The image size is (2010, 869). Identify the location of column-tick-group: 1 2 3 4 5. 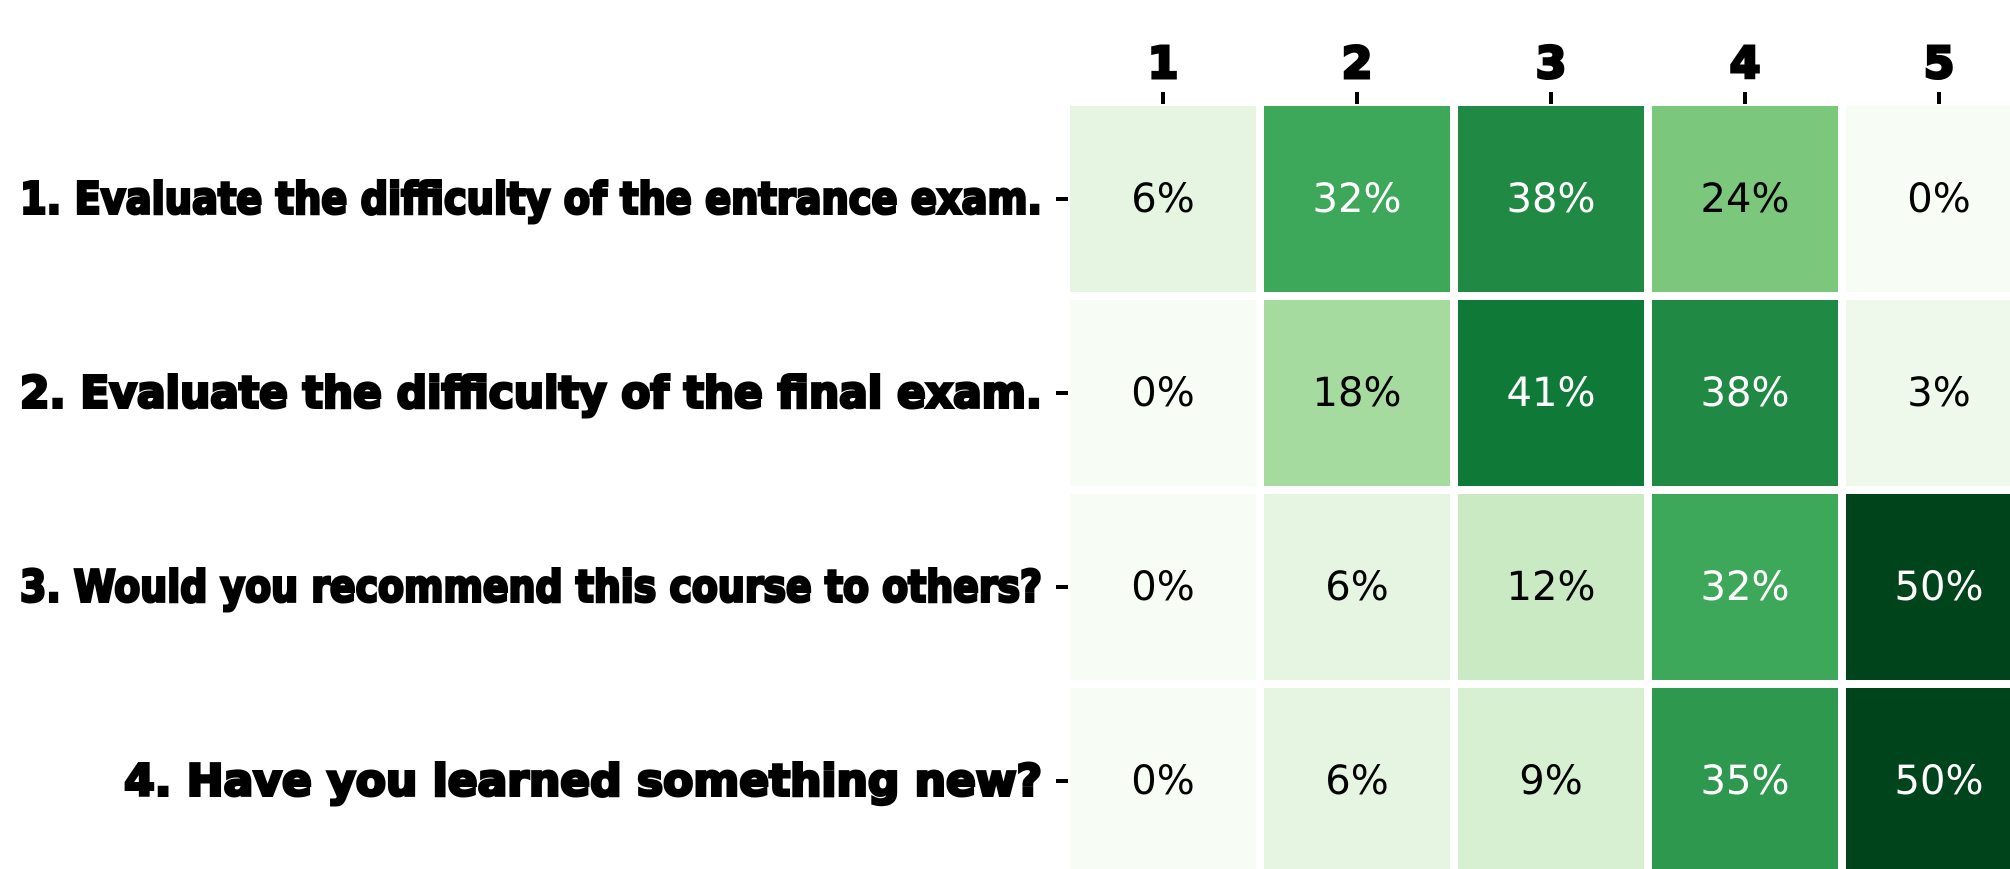
(1551, 70).